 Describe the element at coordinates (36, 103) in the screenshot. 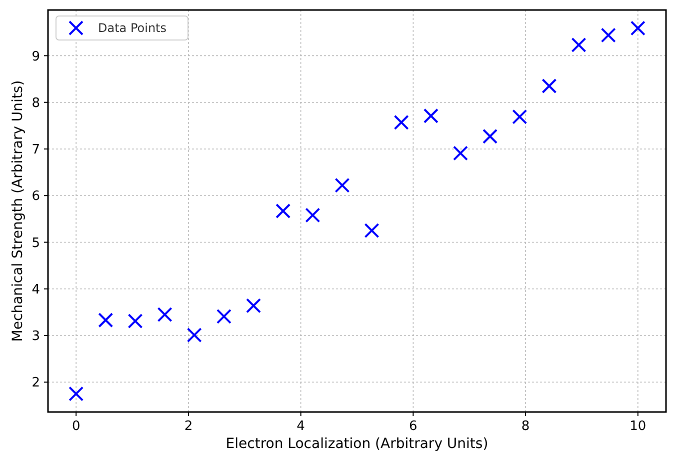

I see `y-tick-label: 8` at that location.